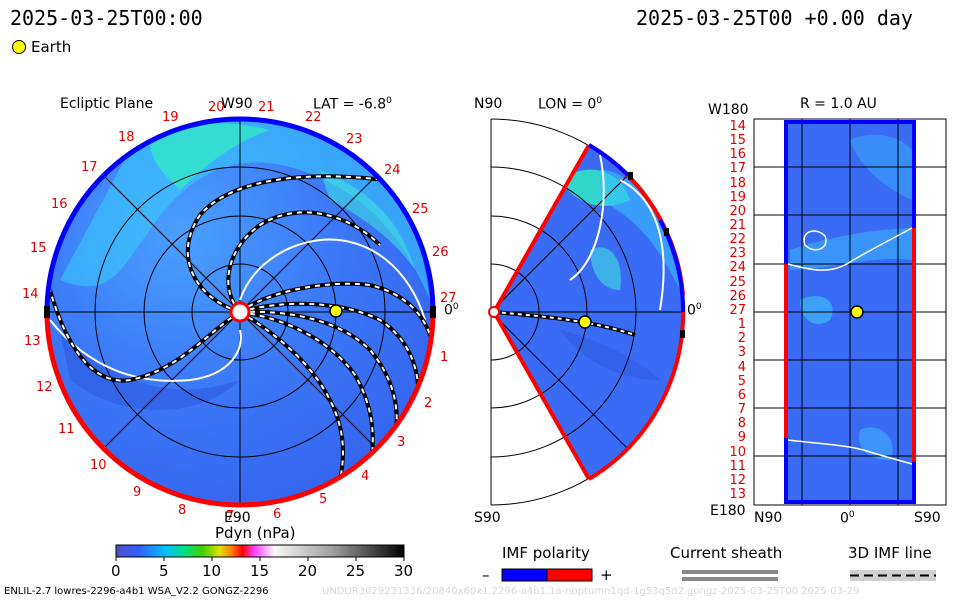 The height and width of the screenshot is (600, 960). I want to click on carrington-label: 12, so click(44, 387).